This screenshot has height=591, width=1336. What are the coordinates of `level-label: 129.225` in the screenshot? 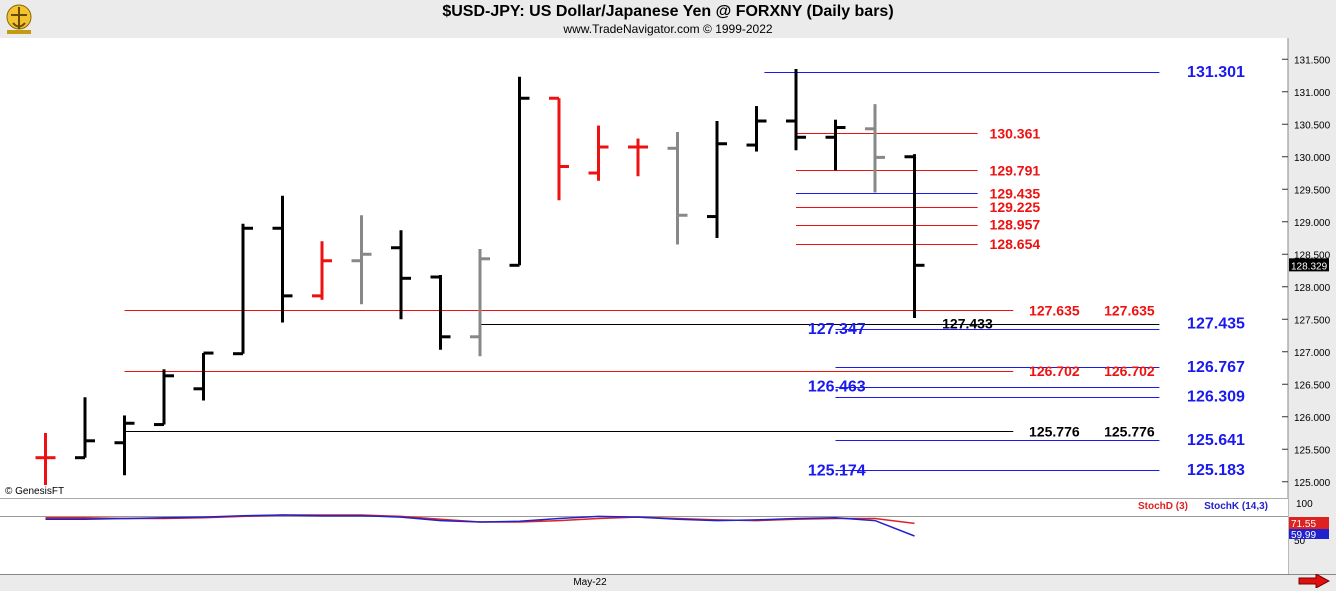 It's located at (1015, 207).